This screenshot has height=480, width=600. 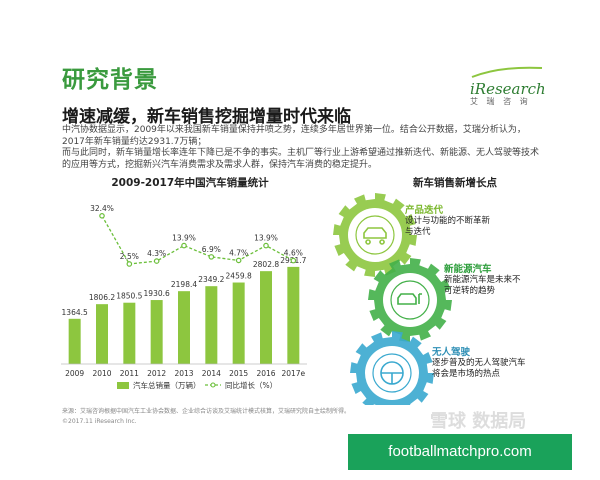 What do you see at coordinates (184, 327) in the screenshot?
I see `bar-2013` at bounding box center [184, 327].